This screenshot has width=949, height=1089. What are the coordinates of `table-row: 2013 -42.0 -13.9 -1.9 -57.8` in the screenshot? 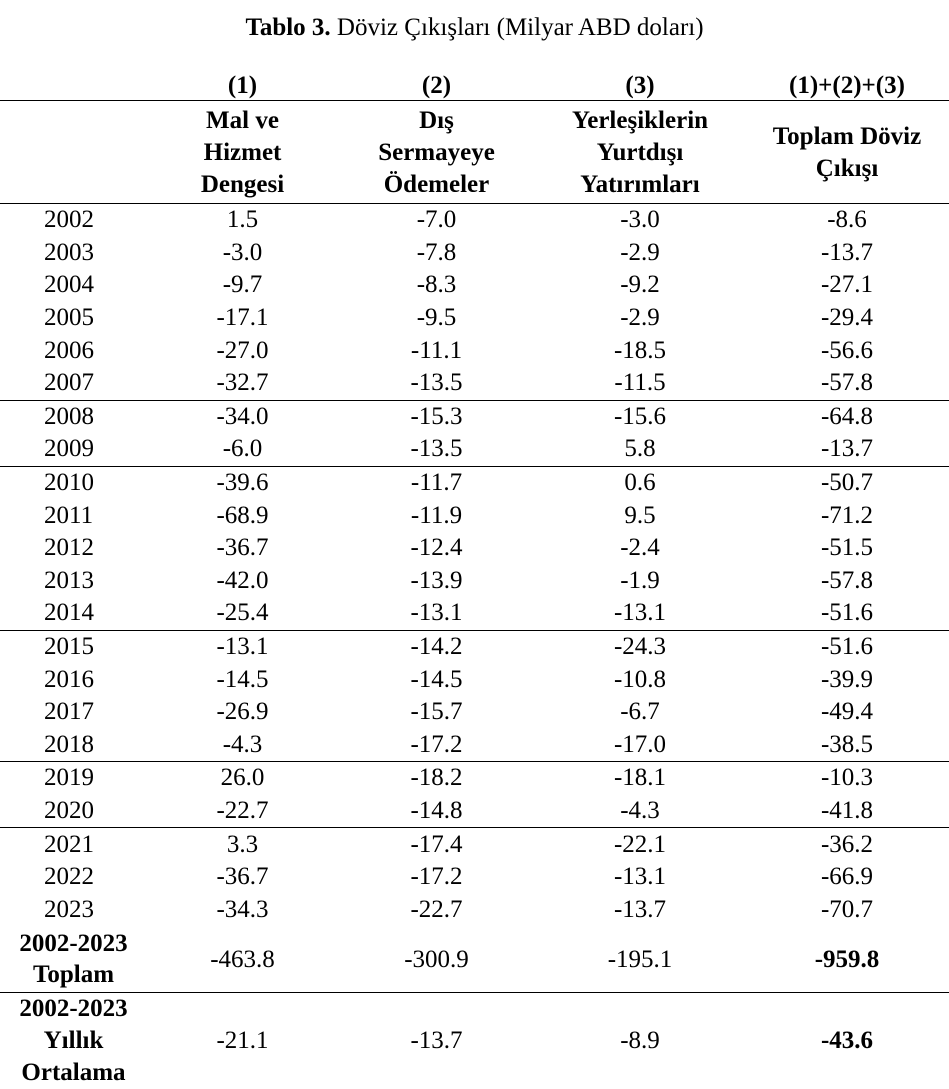 It's located at (474, 581).